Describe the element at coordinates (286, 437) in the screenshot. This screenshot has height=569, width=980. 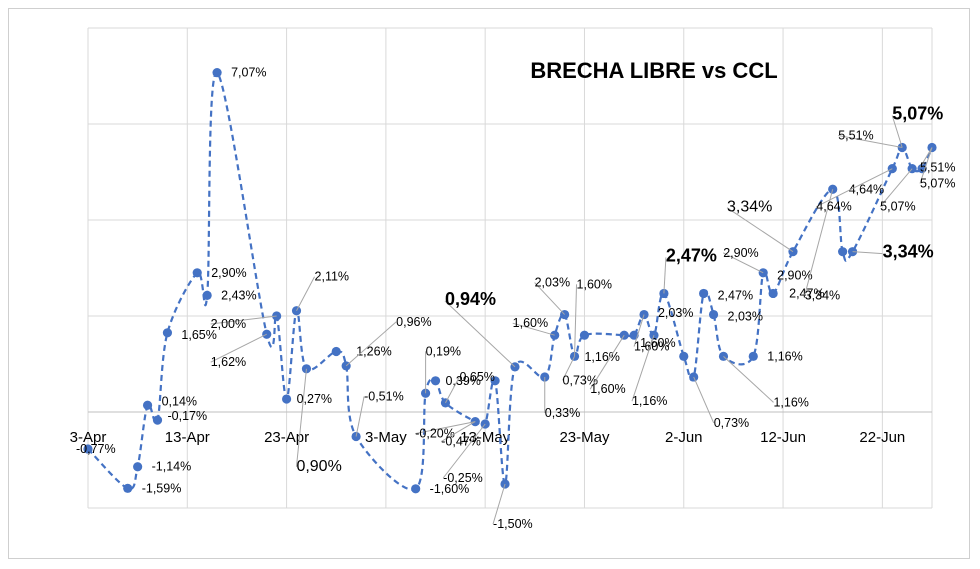
I see `x-tick-label: 23-Apr` at that location.